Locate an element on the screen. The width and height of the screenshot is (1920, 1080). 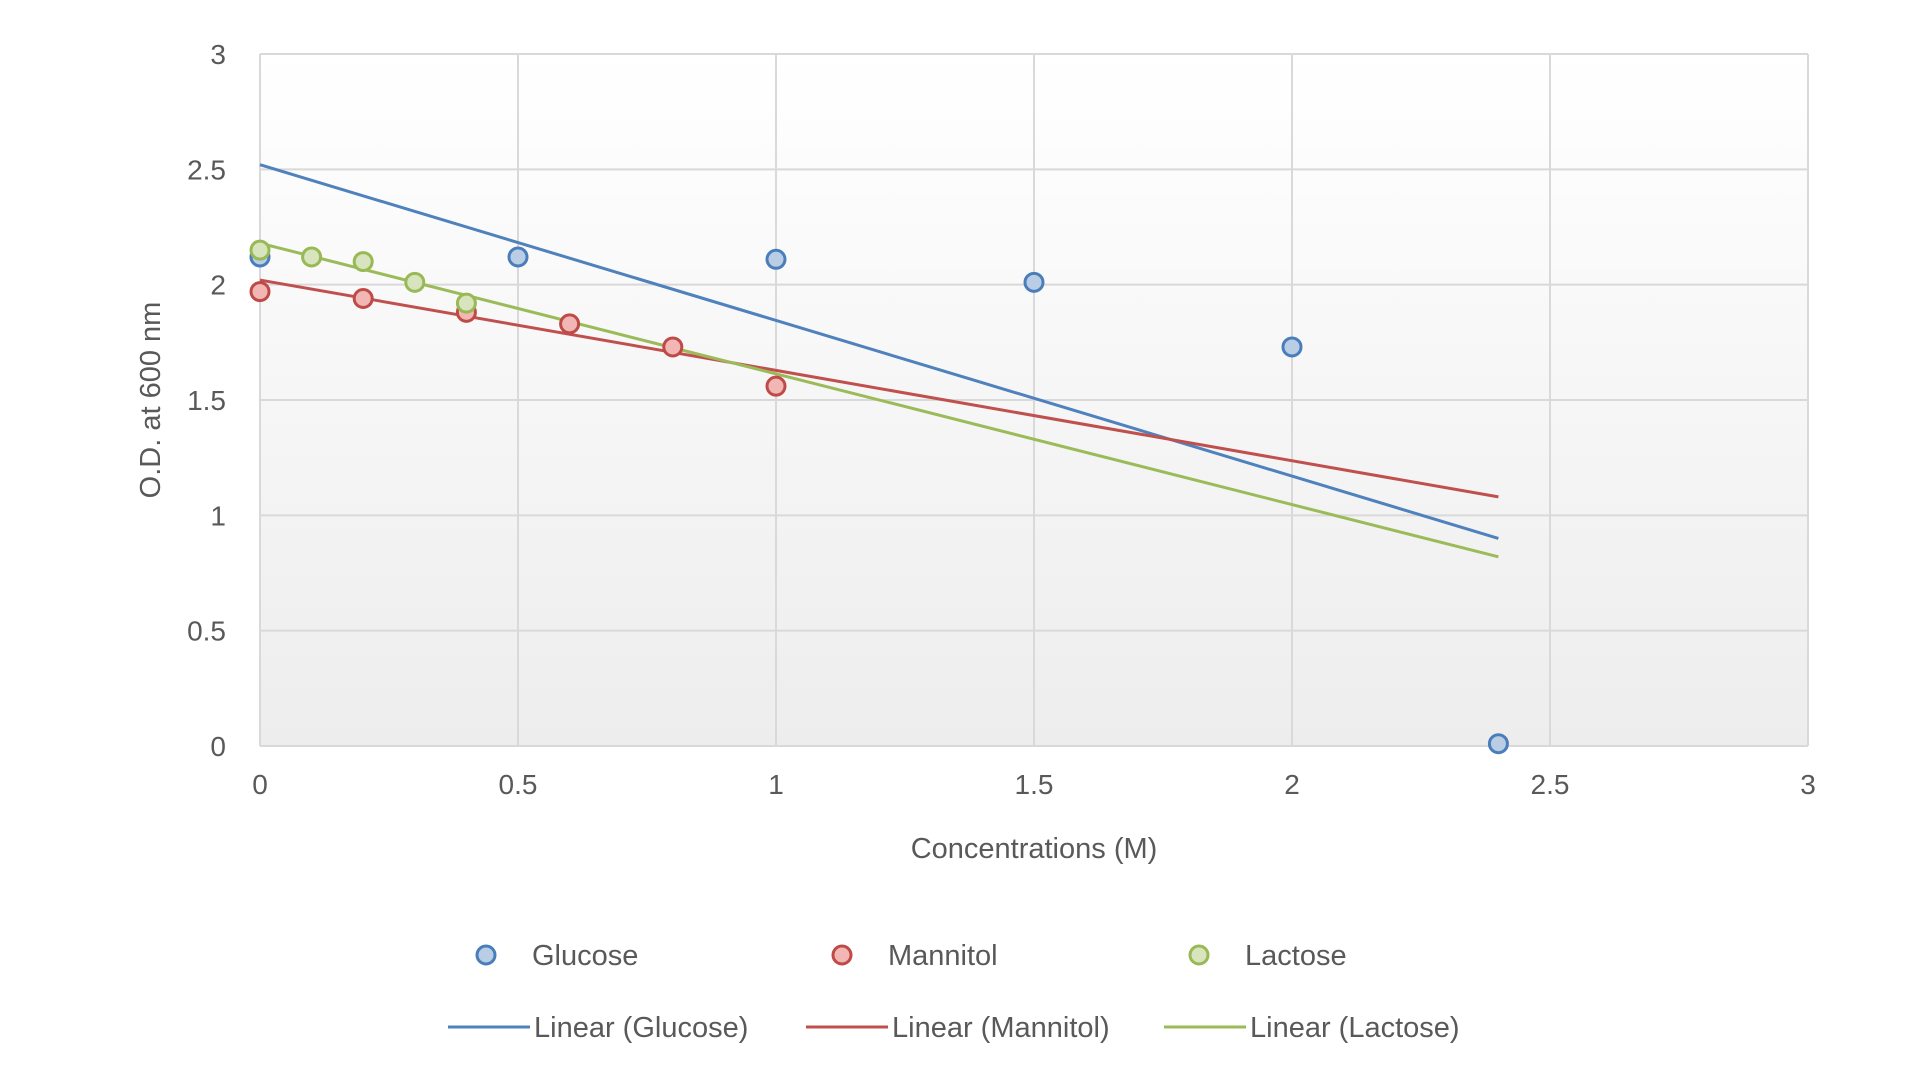
x-axis-label: Concentrations (M) is located at coordinates (1034, 849).